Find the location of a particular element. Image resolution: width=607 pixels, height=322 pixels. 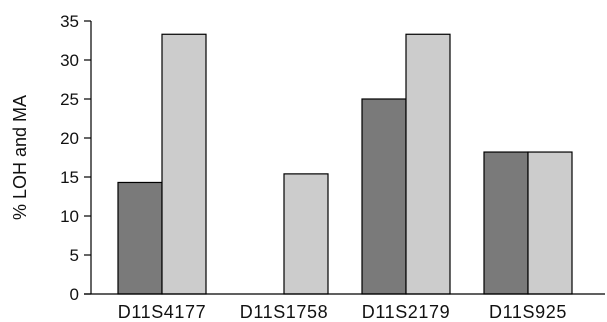

y-tick-label: 20 is located at coordinates (69, 138).